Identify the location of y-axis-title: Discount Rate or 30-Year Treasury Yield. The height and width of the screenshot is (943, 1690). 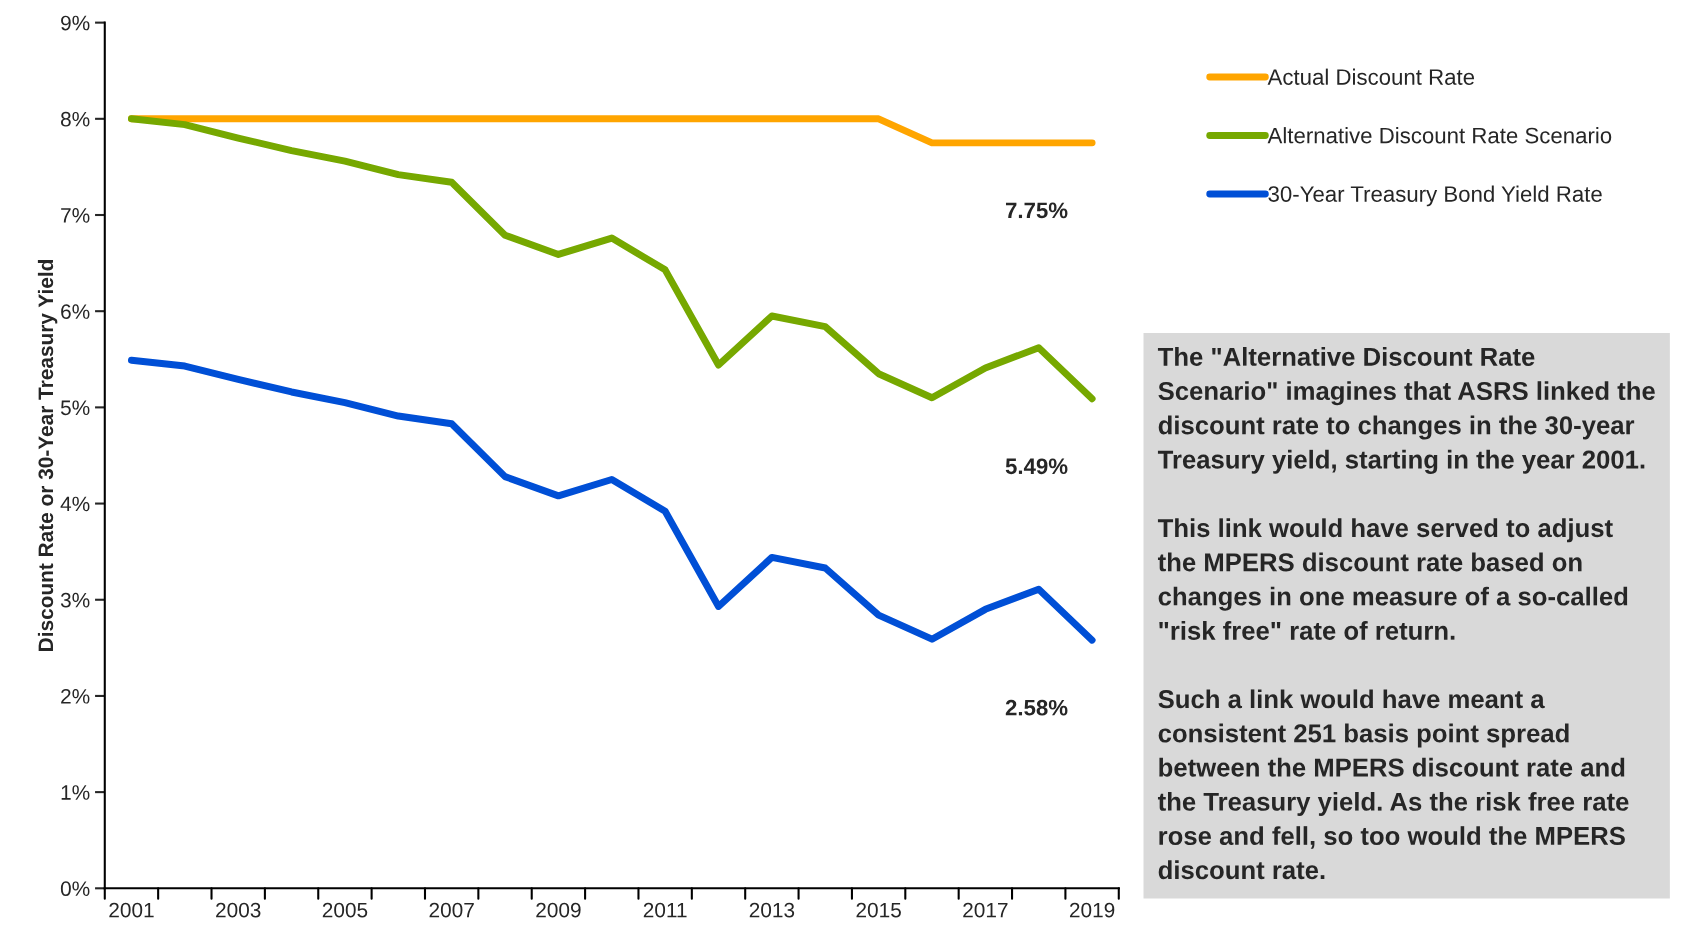
(47, 455).